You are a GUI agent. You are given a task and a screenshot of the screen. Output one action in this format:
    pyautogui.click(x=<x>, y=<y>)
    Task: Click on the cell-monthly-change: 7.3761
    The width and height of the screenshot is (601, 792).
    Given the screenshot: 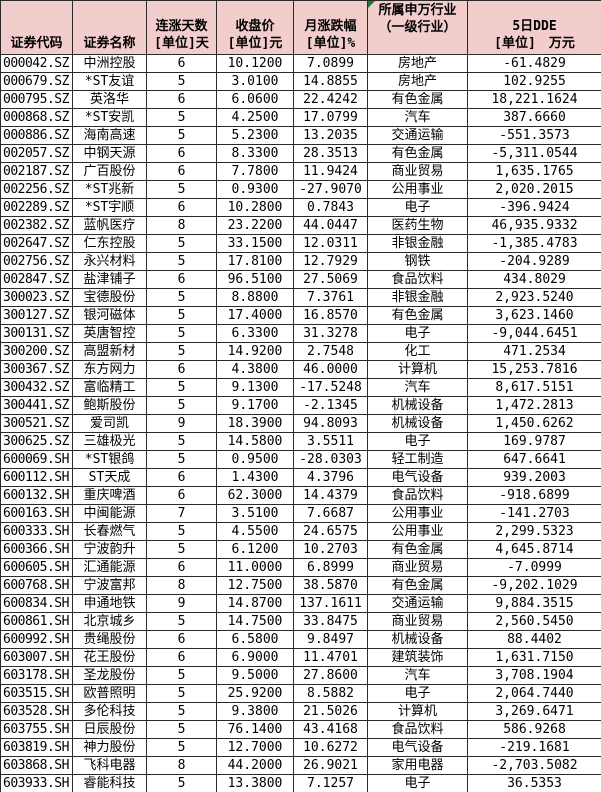 What is the action you would take?
    pyautogui.click(x=330, y=297)
    